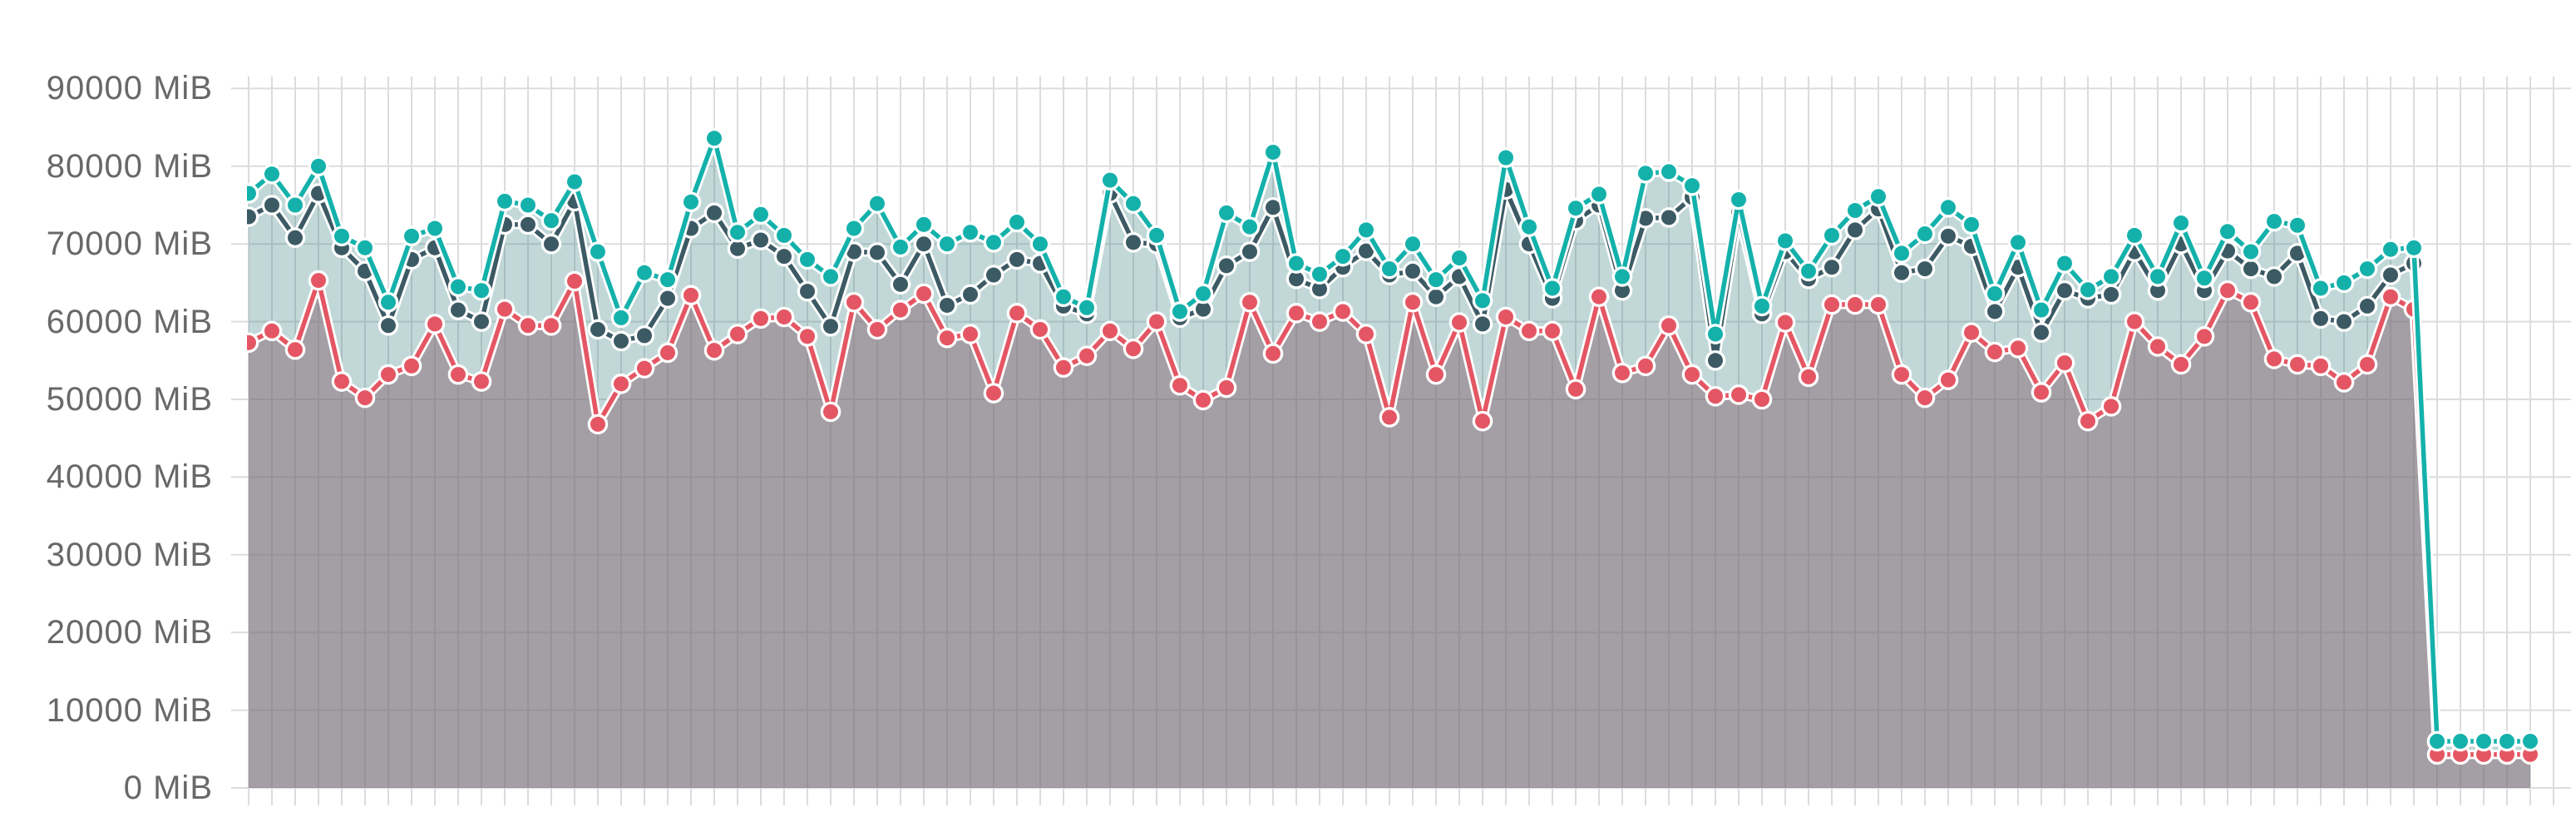 The height and width of the screenshot is (822, 2576). I want to click on y-axis-label: 90000 MiB, so click(129, 89).